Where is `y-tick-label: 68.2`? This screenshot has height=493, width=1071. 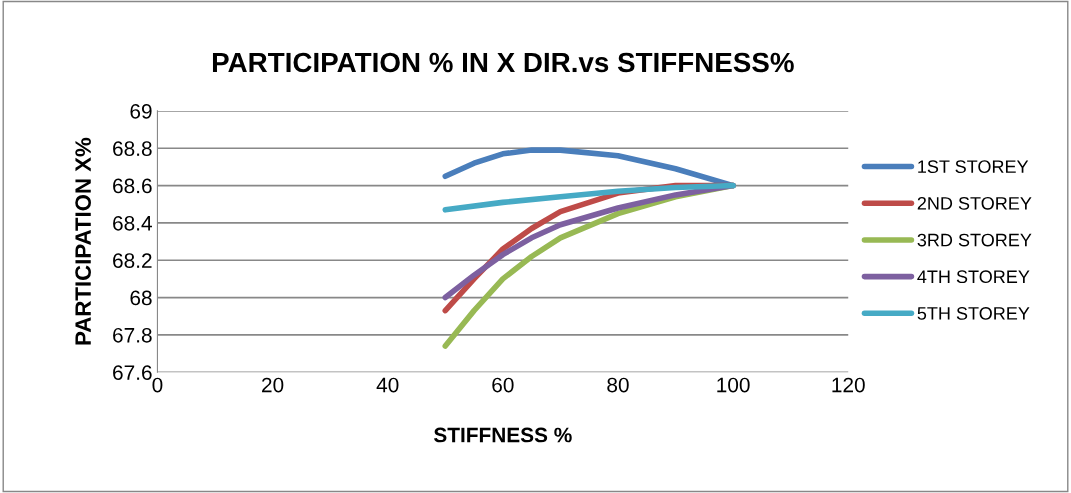 y-tick-label: 68.2 is located at coordinates (132, 260).